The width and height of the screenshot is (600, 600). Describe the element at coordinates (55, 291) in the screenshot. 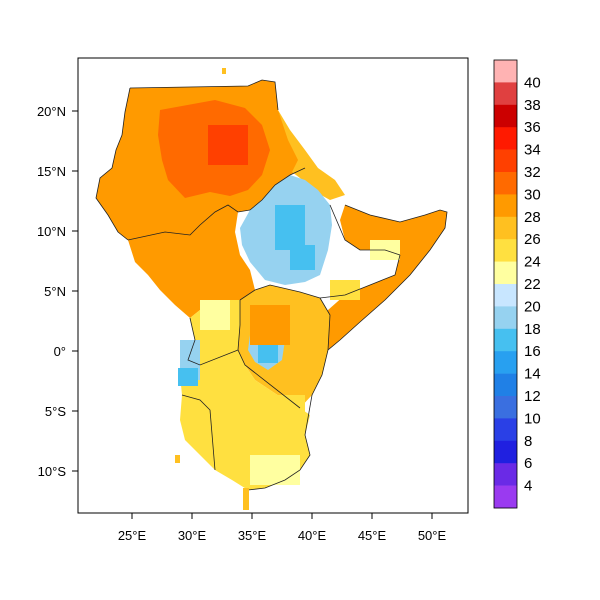

I see `lat-tick-label: 5°N` at that location.